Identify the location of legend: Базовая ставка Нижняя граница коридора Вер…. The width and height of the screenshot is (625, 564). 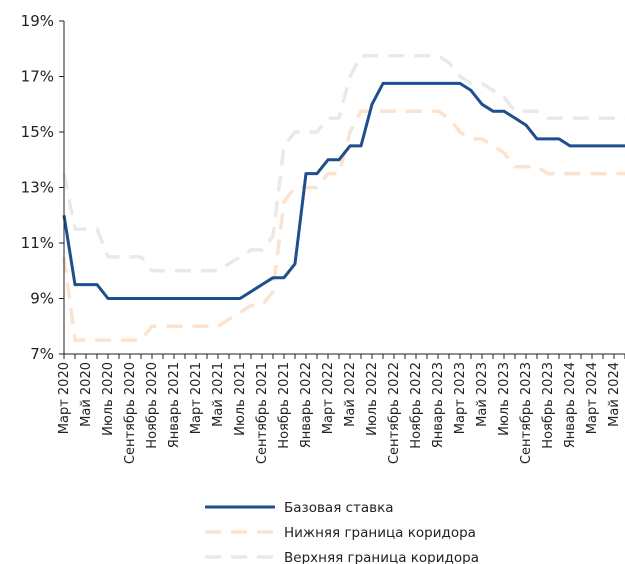
(342, 532).